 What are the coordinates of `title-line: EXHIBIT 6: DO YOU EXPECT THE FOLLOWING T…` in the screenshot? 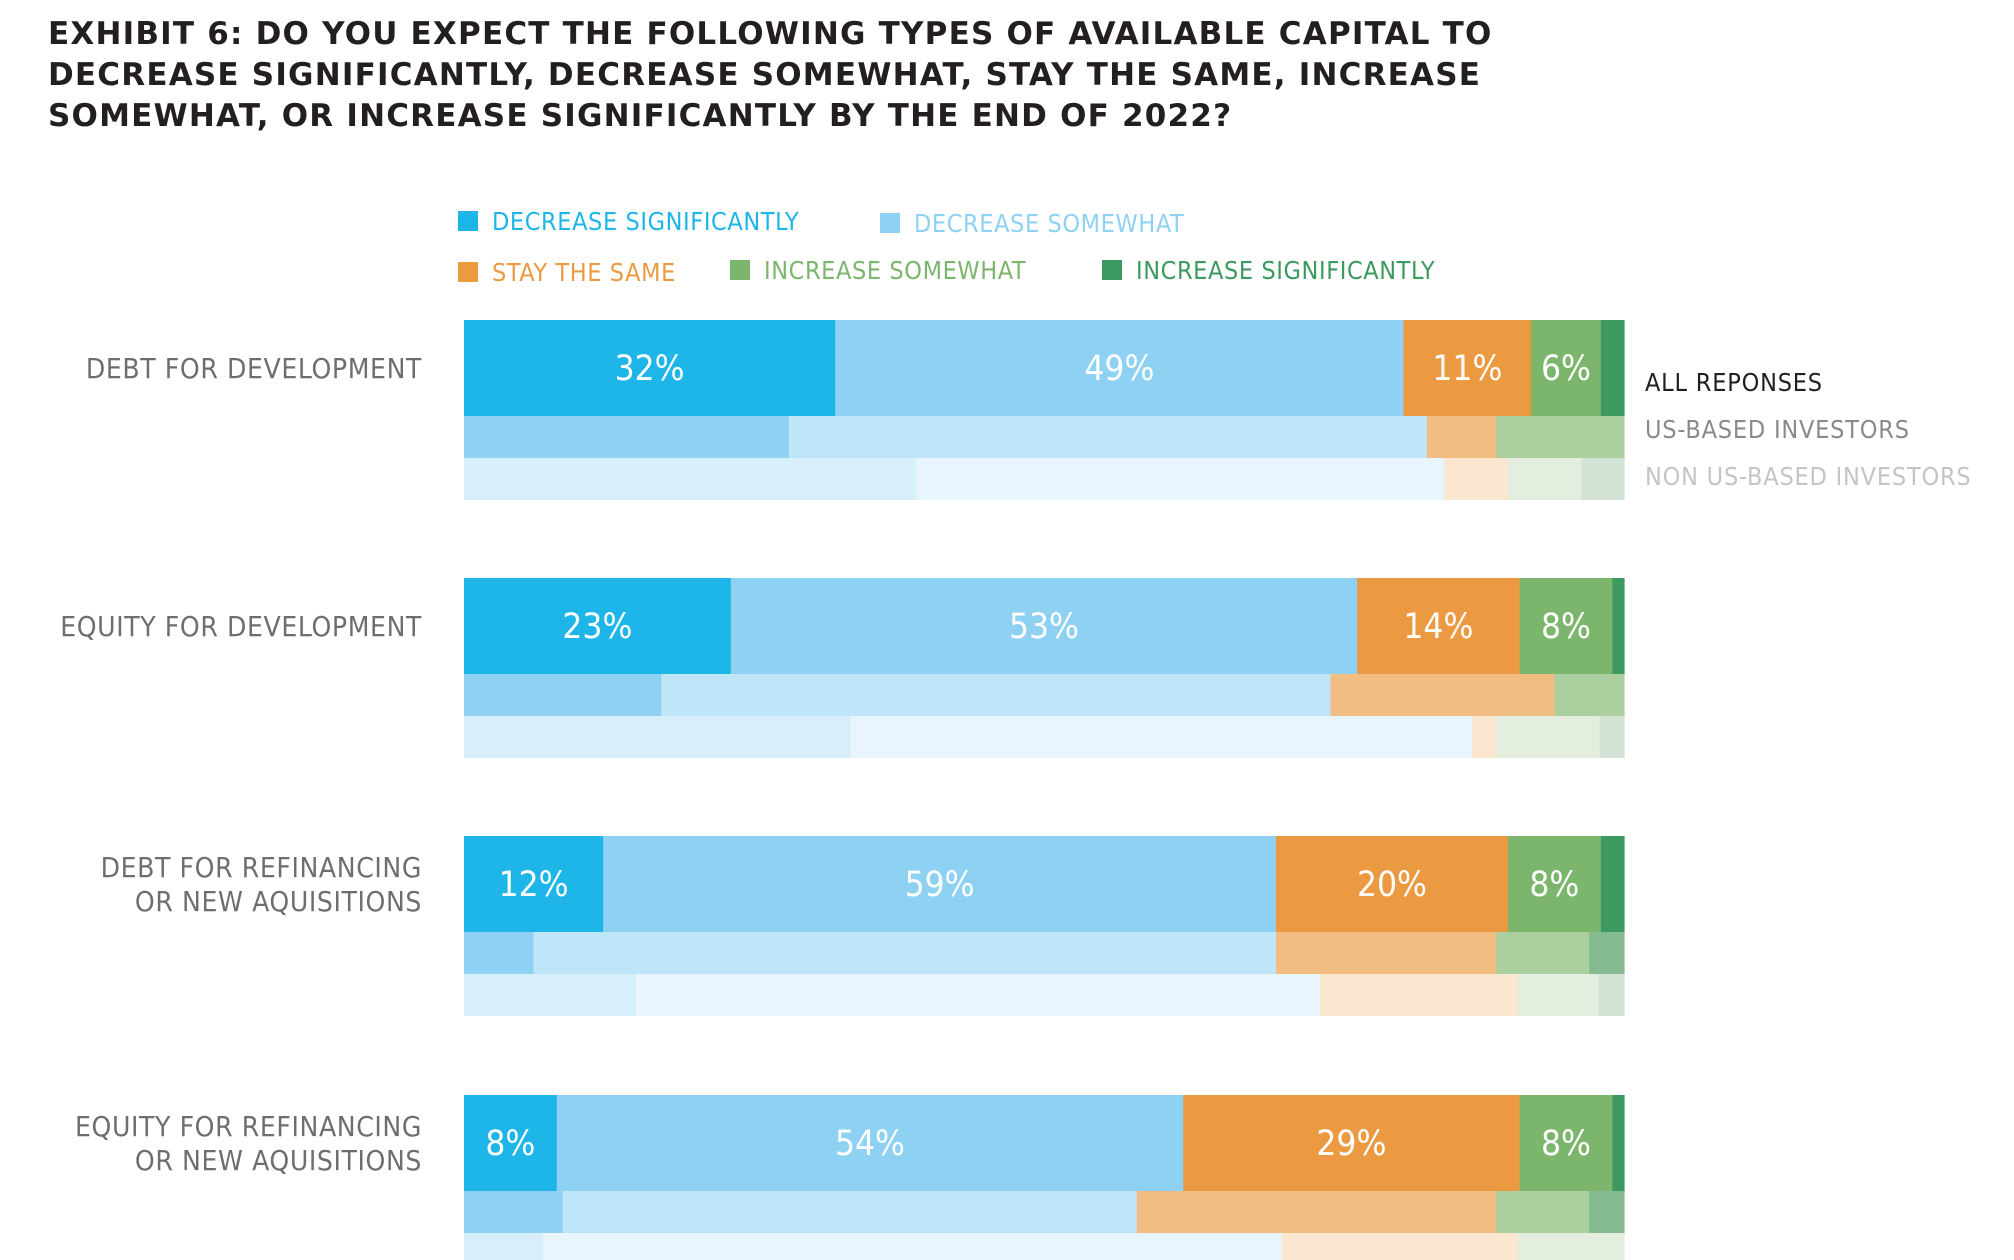 It's located at (770, 34).